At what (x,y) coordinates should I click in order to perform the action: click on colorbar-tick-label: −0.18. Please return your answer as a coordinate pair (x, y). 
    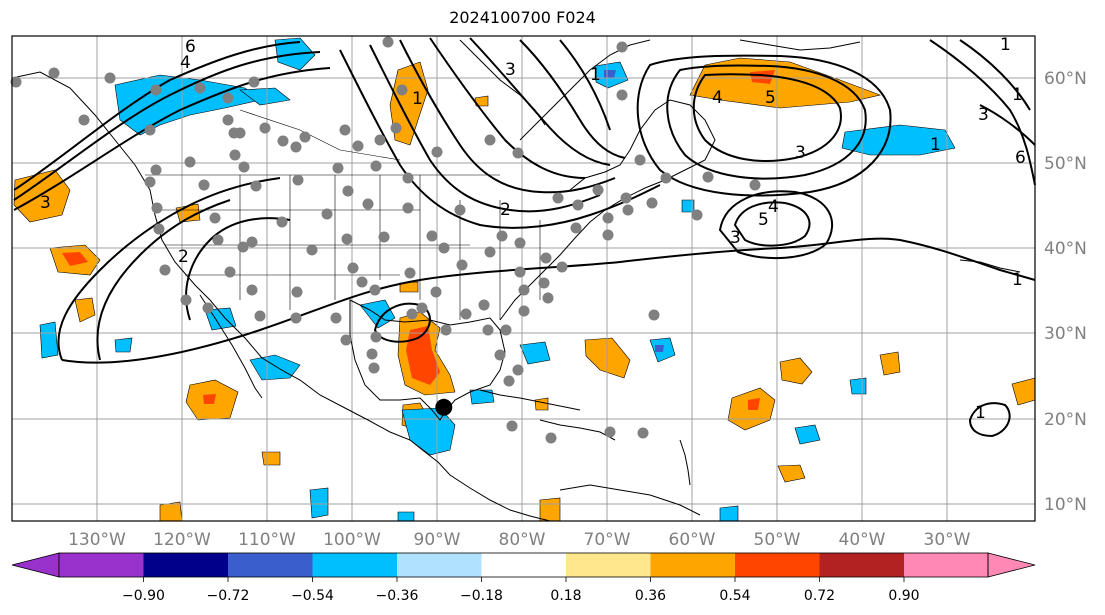
    Looking at the image, I should click on (481, 596).